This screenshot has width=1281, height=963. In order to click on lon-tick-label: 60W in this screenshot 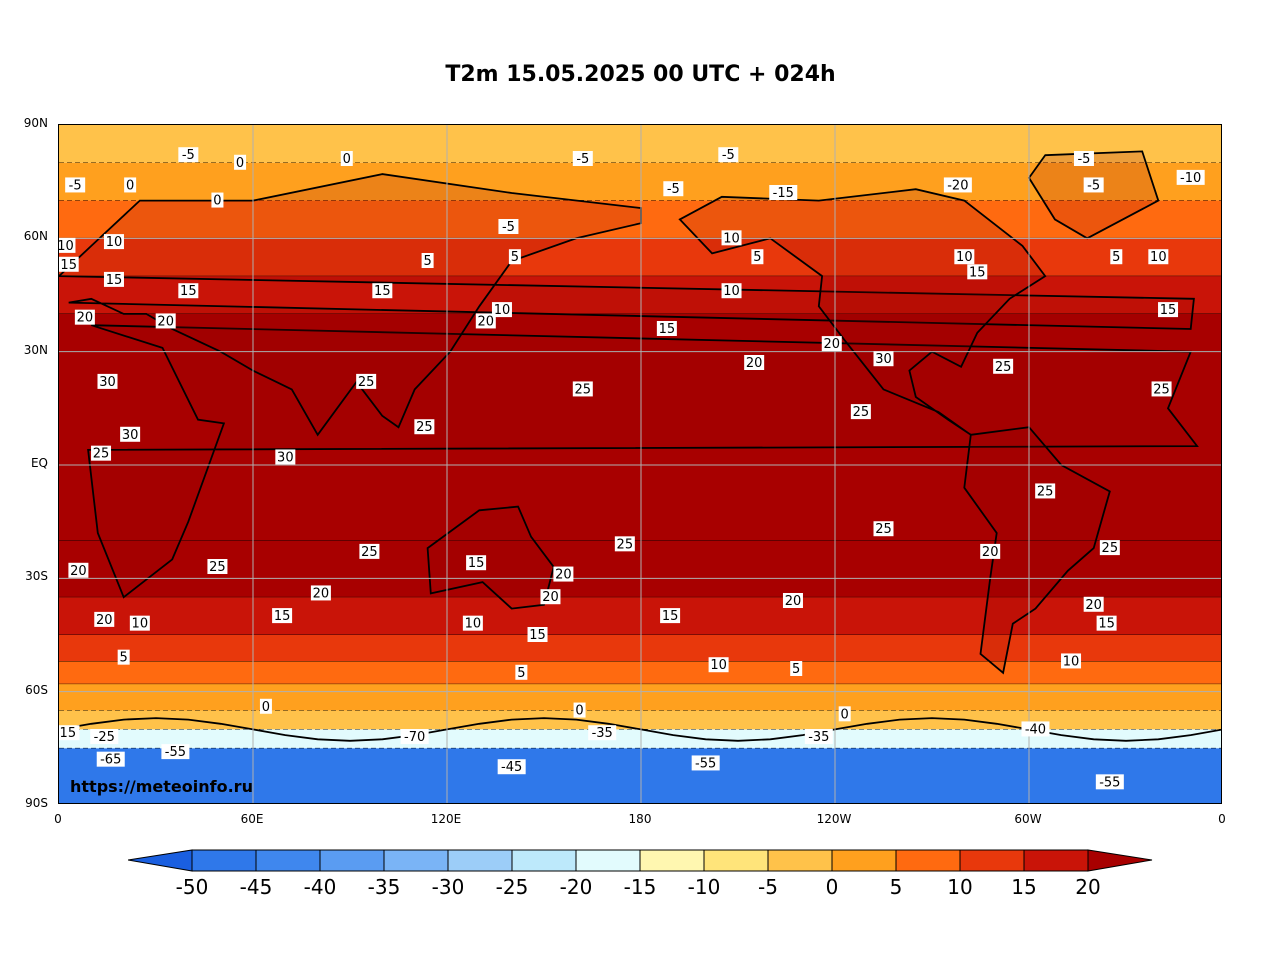, I will do `click(1028, 819)`.